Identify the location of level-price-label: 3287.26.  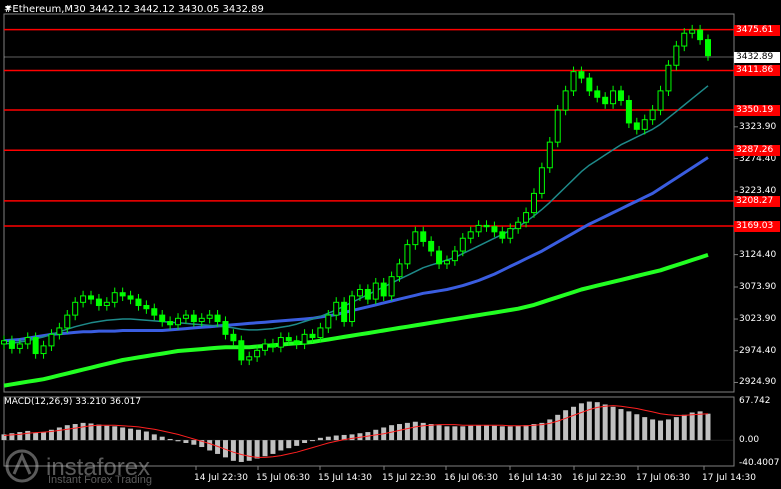
(757, 151).